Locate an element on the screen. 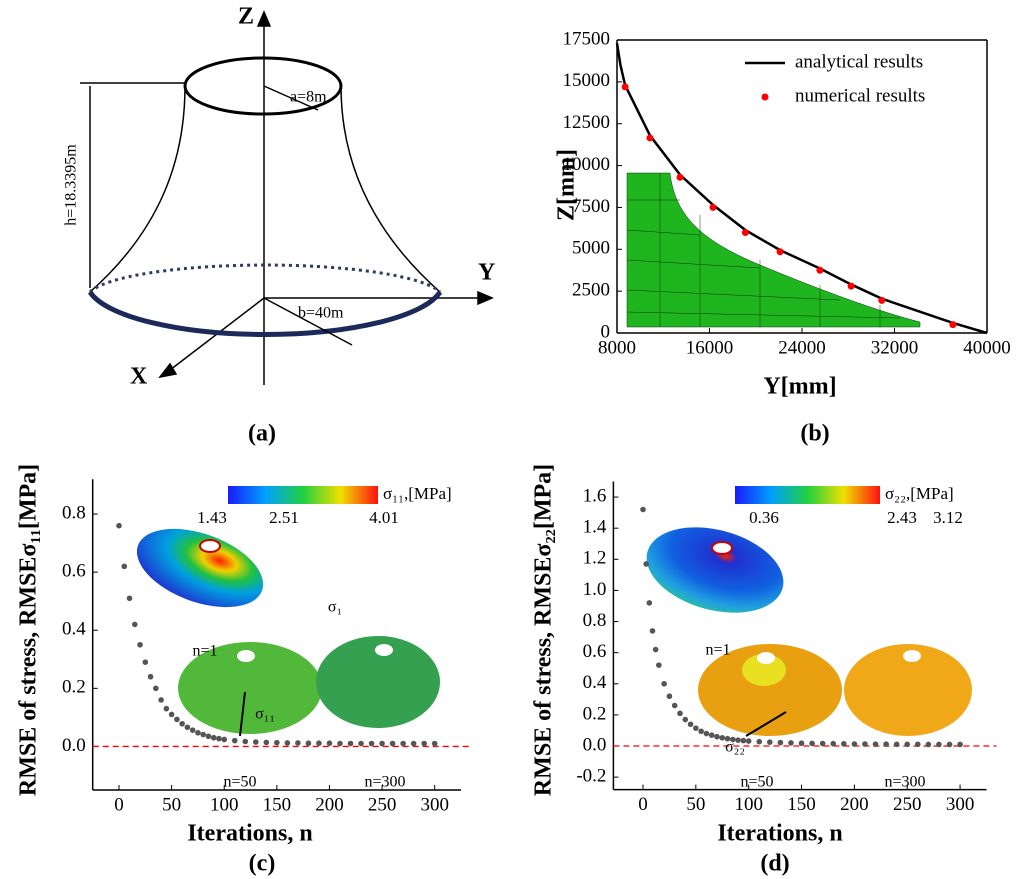 Image resolution: width=1017 pixels, height=879 pixels. annotation: n=50 is located at coordinates (756, 782).